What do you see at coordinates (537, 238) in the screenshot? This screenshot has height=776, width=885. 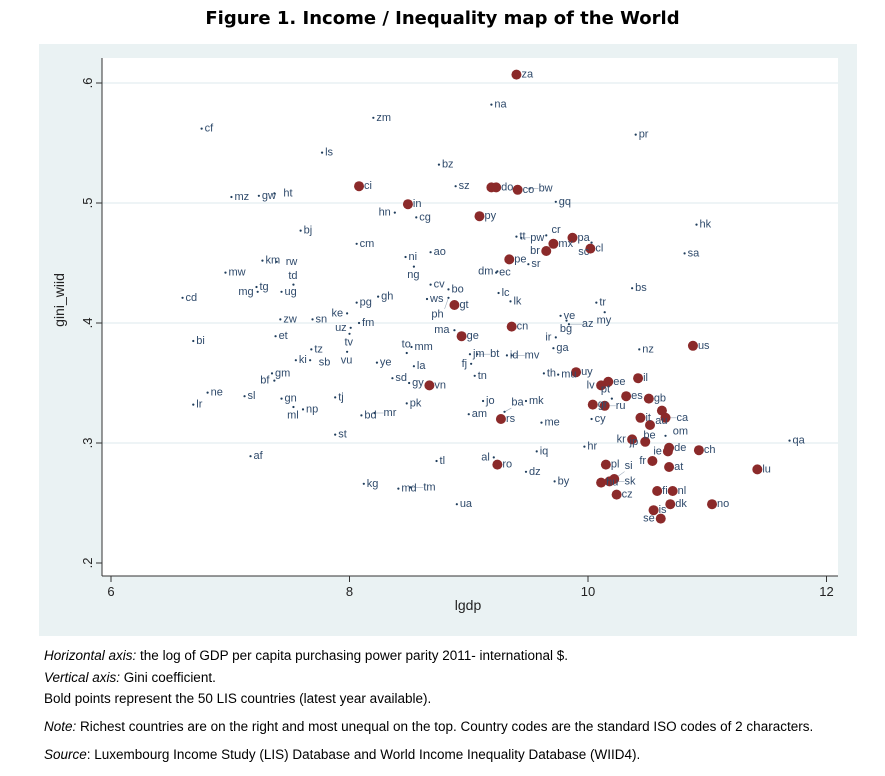 I see `point-label: pw` at bounding box center [537, 238].